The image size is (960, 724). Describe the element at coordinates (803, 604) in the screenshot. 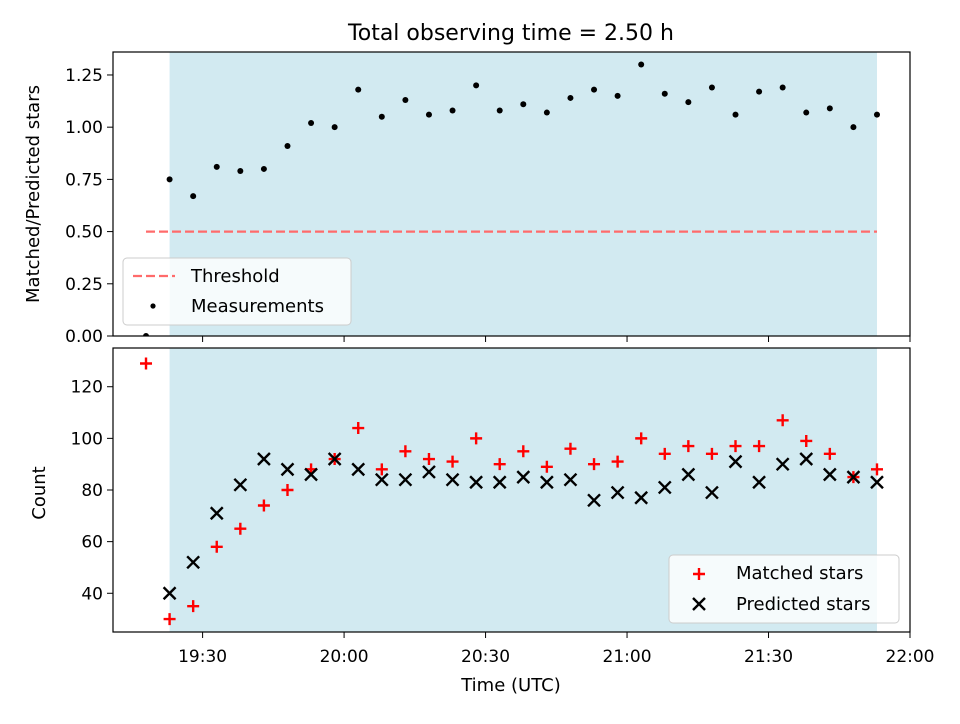

I see `legend-predicted-label: Predicted stars` at that location.